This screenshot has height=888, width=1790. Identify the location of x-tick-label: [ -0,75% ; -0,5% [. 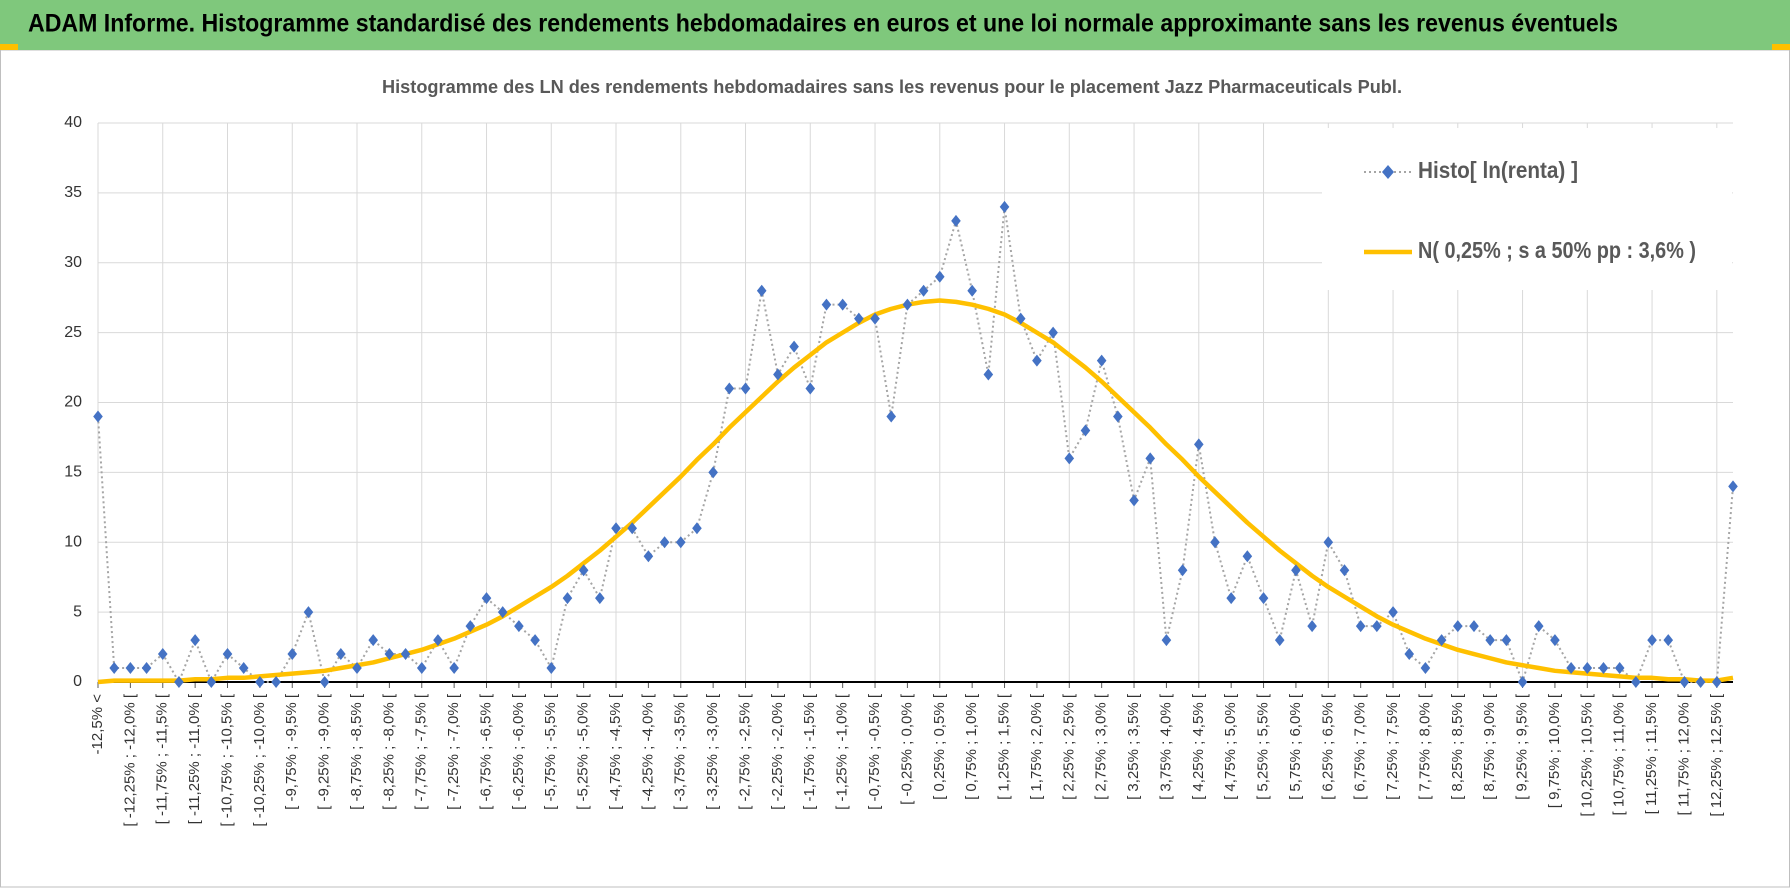
(874, 751).